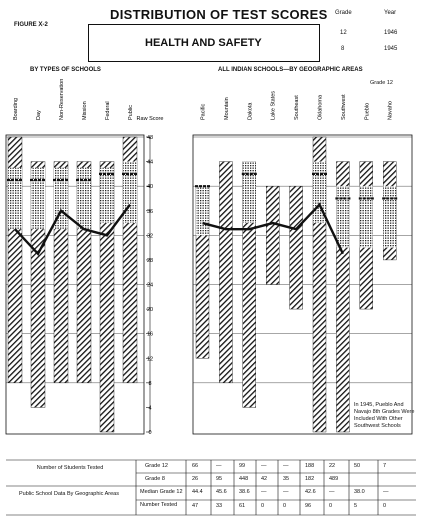  I want to click on table-cell-g8: 42, so click(264, 479).